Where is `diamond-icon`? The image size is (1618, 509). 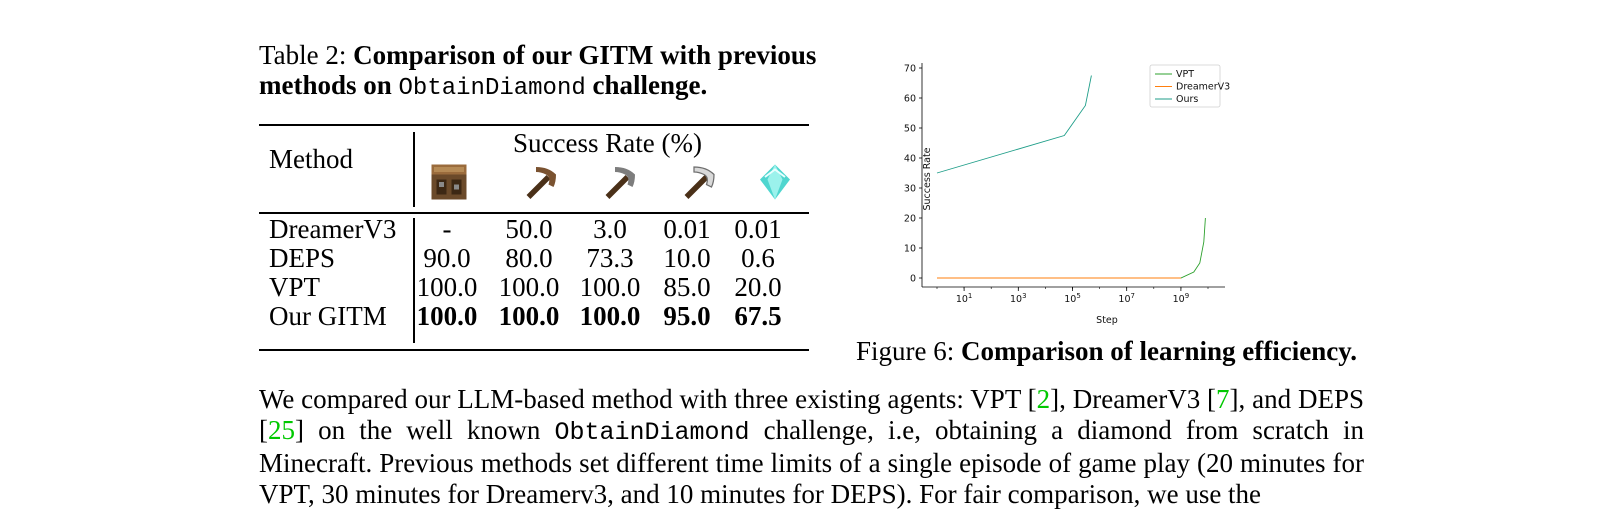
diamond-icon is located at coordinates (775, 182).